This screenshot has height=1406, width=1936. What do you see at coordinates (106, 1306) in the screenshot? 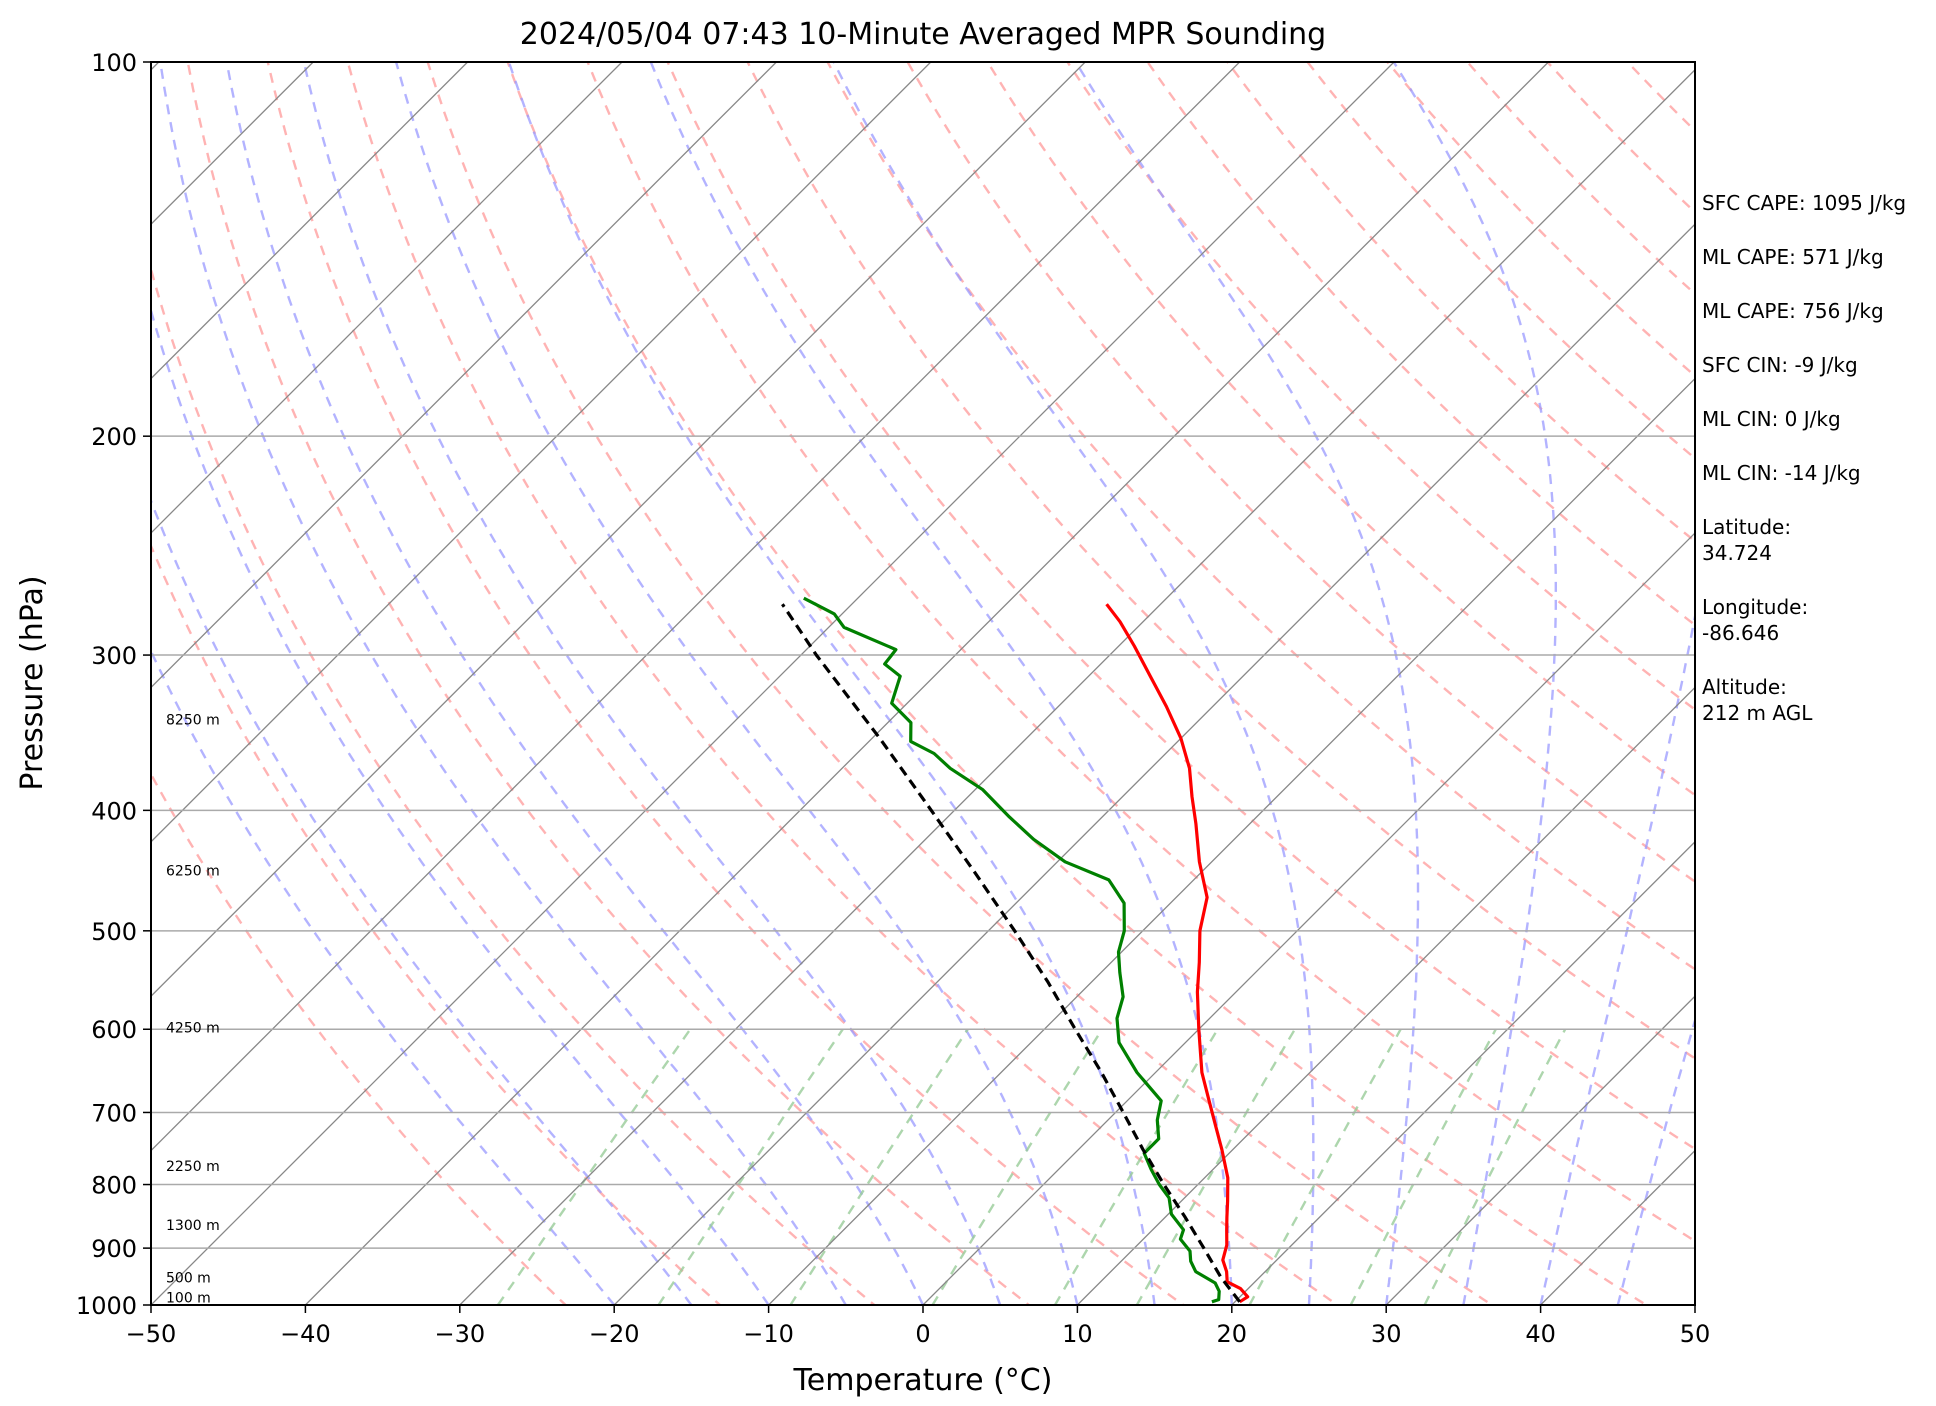
I see `y-tick-label: 1000` at bounding box center [106, 1306].